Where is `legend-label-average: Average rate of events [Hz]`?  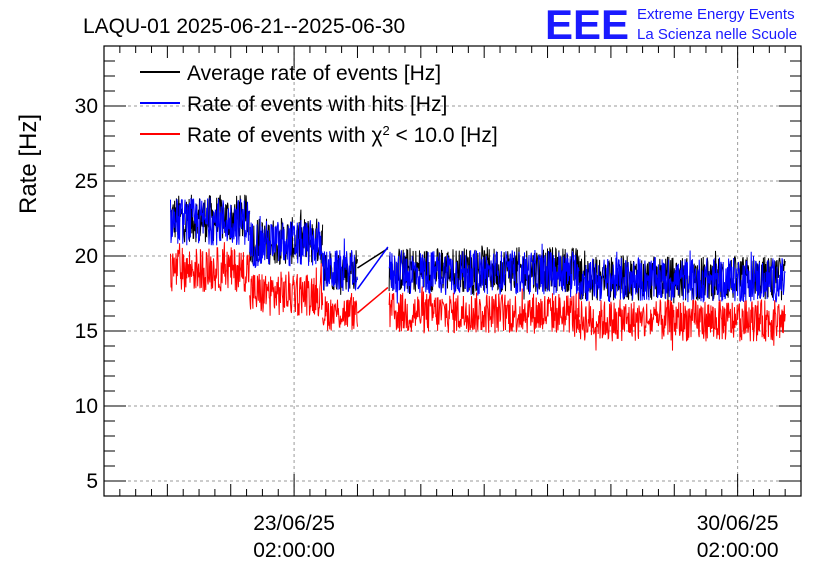 legend-label-average: Average rate of events [Hz] is located at coordinates (314, 73).